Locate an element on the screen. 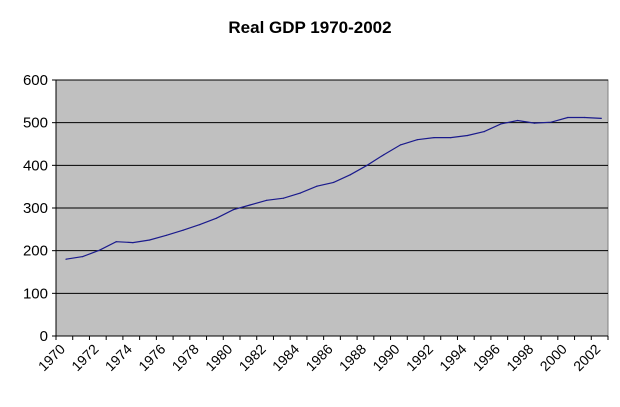 This screenshot has width=620, height=407. y-tick-label: 100 is located at coordinates (35, 293).